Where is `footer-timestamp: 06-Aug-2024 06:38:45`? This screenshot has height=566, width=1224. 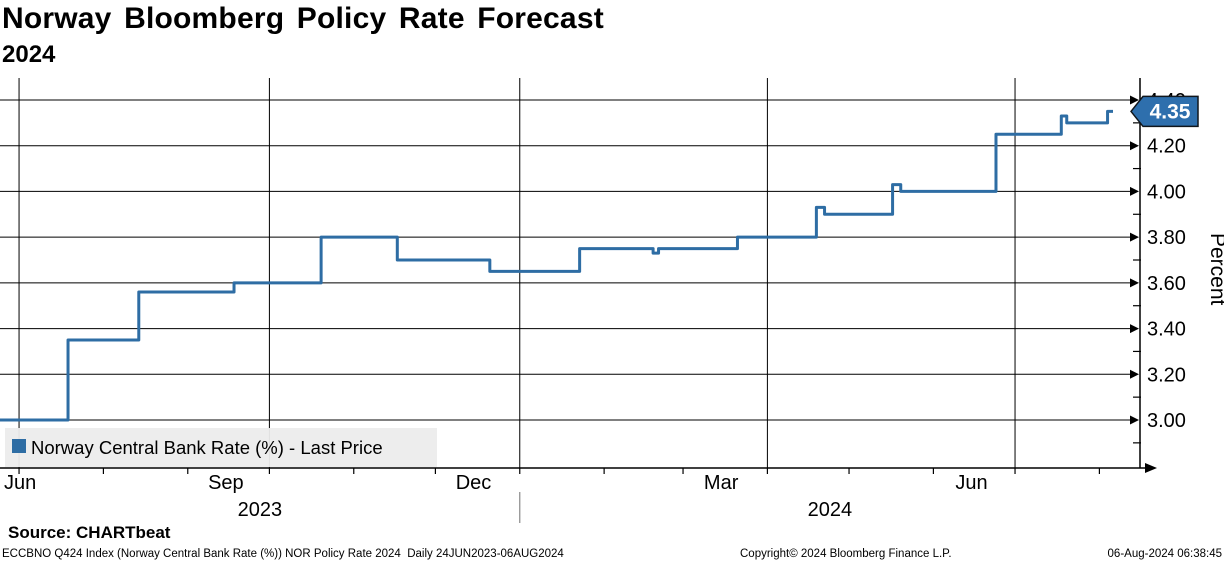 footer-timestamp: 06-Aug-2024 06:38:45 is located at coordinates (1164, 554).